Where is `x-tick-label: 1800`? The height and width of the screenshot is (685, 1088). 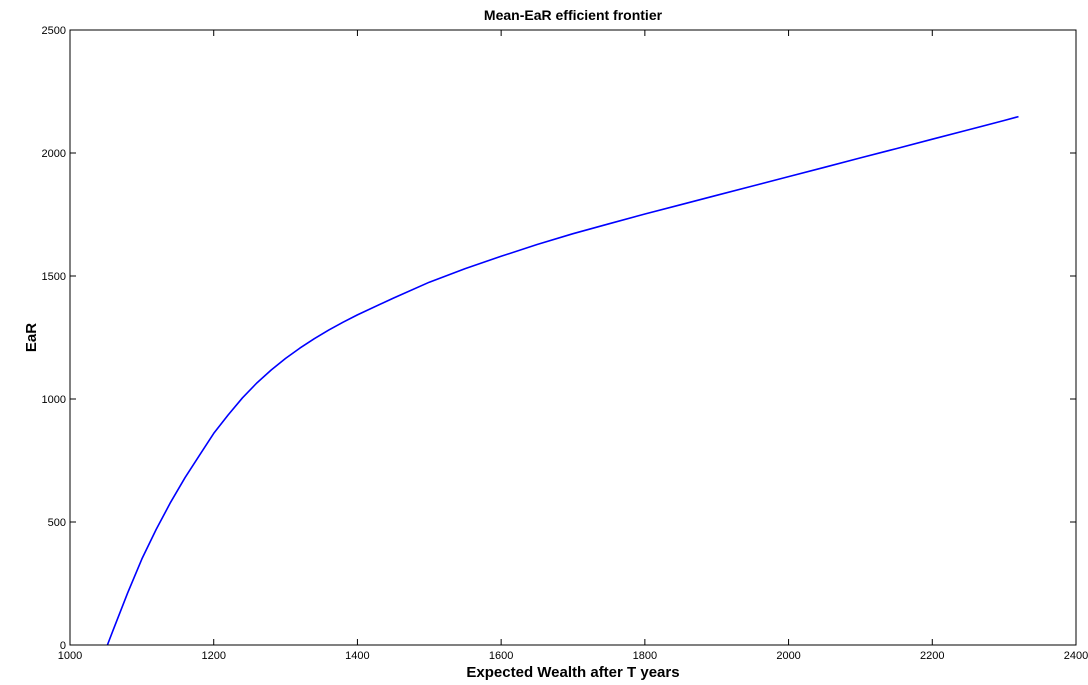
x-tick-label: 1800 is located at coordinates (645, 656).